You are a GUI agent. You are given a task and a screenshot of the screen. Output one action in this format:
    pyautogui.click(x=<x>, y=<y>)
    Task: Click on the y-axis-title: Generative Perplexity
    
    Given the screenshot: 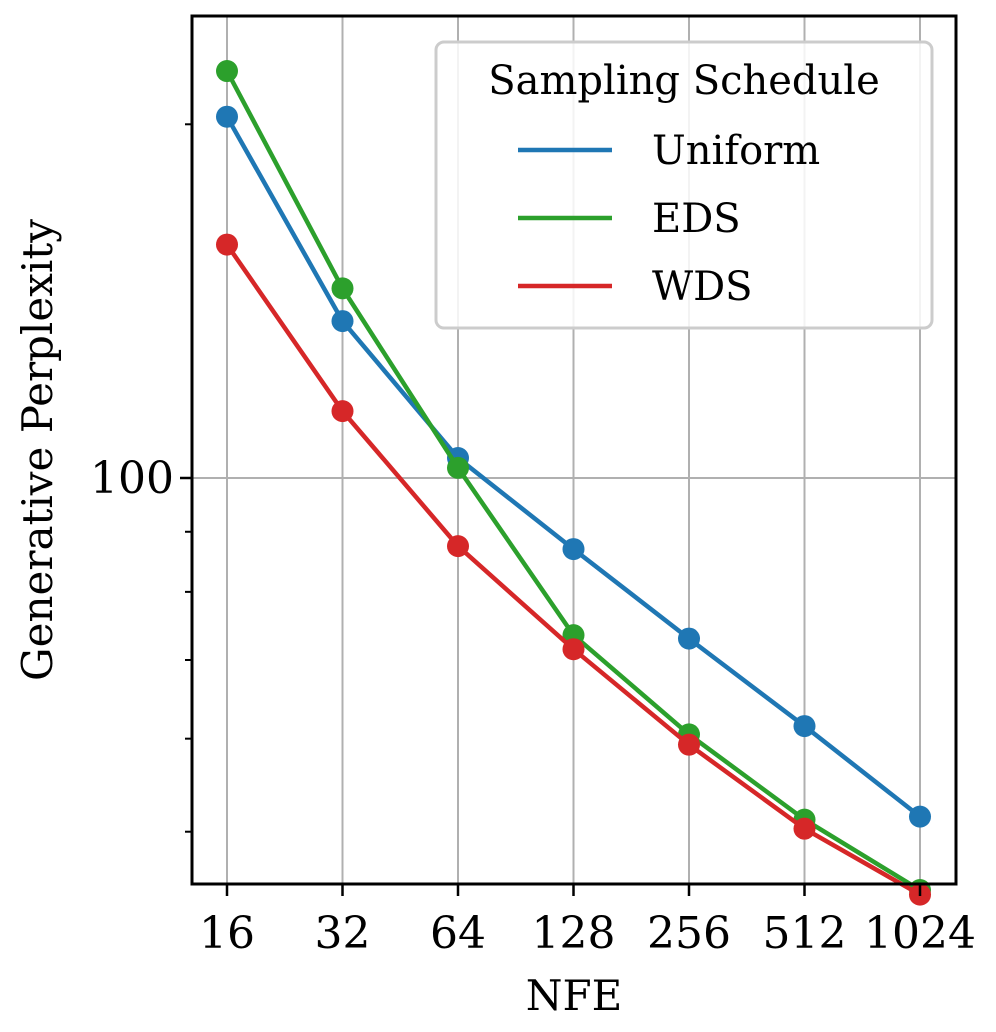 What is the action you would take?
    pyautogui.click(x=37, y=450)
    